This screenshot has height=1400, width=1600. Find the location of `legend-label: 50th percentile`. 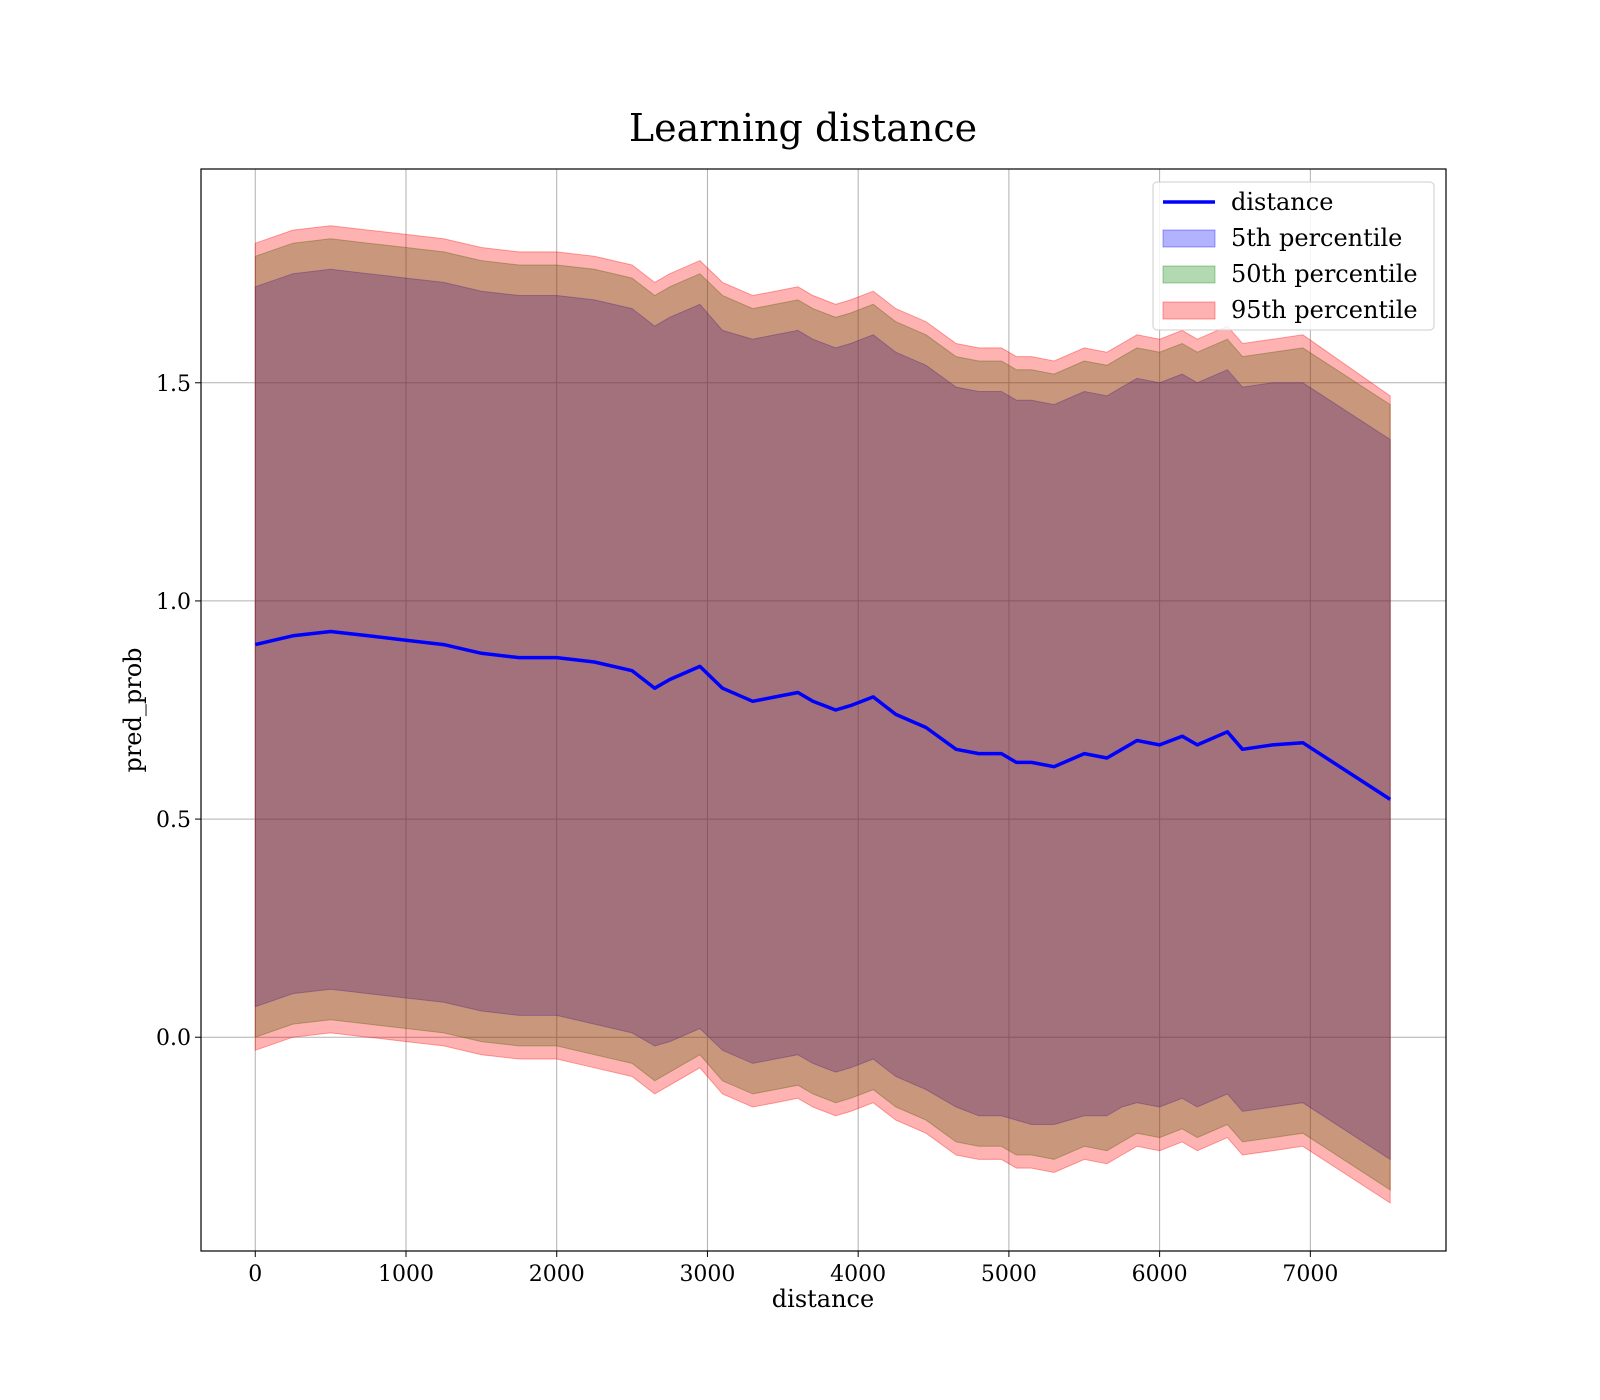

legend-label: 50th percentile is located at coordinates (1324, 274).